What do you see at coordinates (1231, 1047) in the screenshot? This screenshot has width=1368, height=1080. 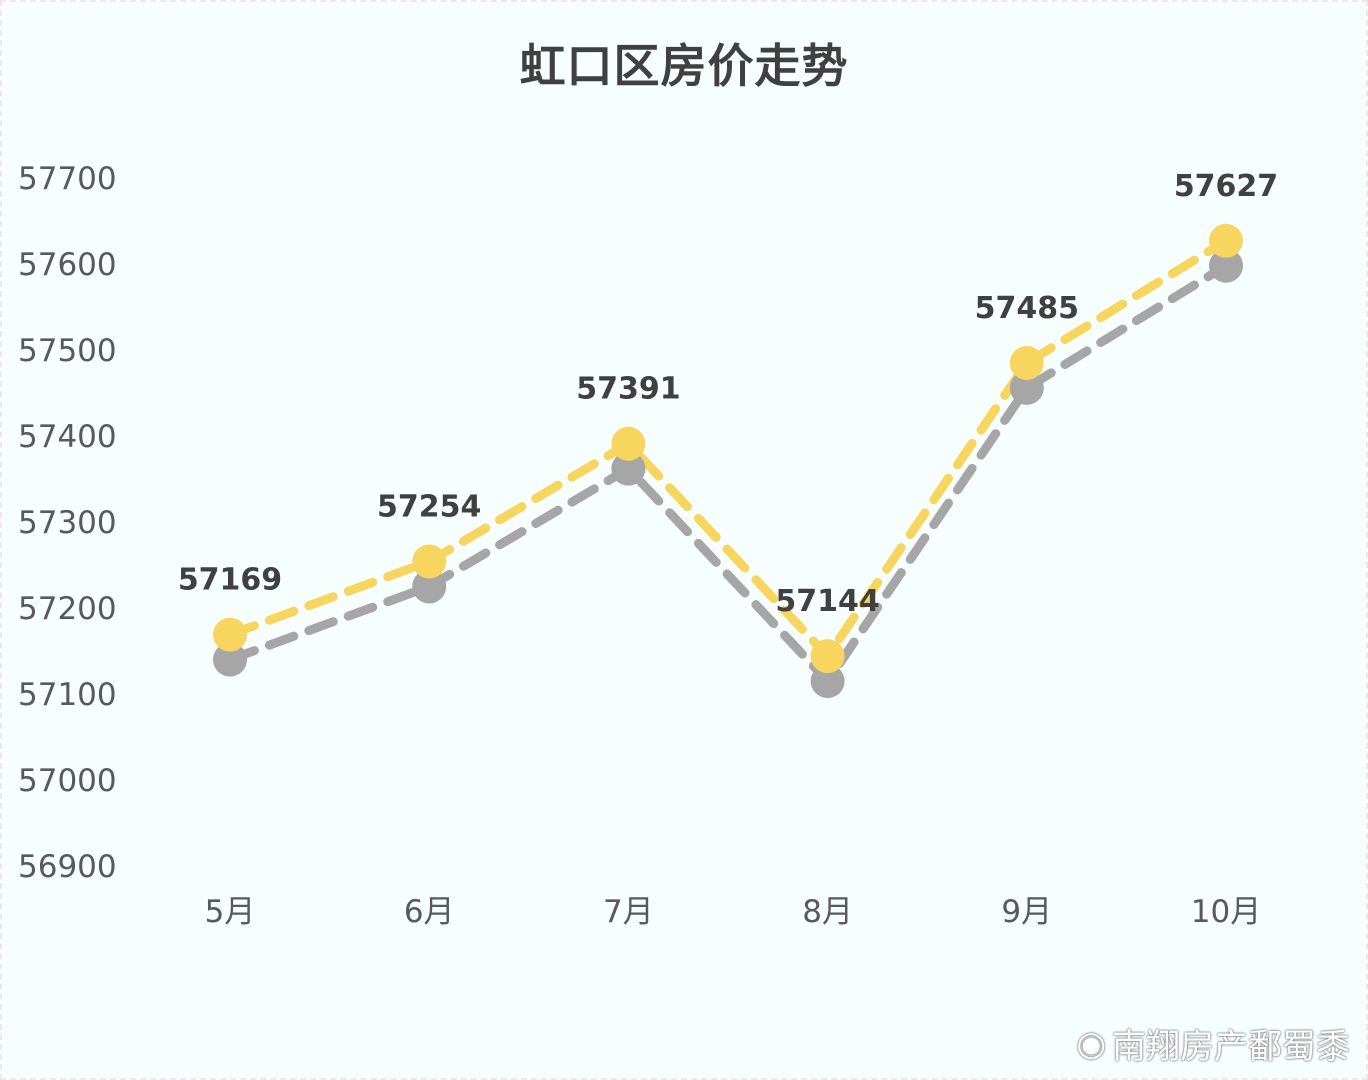 I see `watermark-text: 南翔房产鄱蜀黍` at bounding box center [1231, 1047].